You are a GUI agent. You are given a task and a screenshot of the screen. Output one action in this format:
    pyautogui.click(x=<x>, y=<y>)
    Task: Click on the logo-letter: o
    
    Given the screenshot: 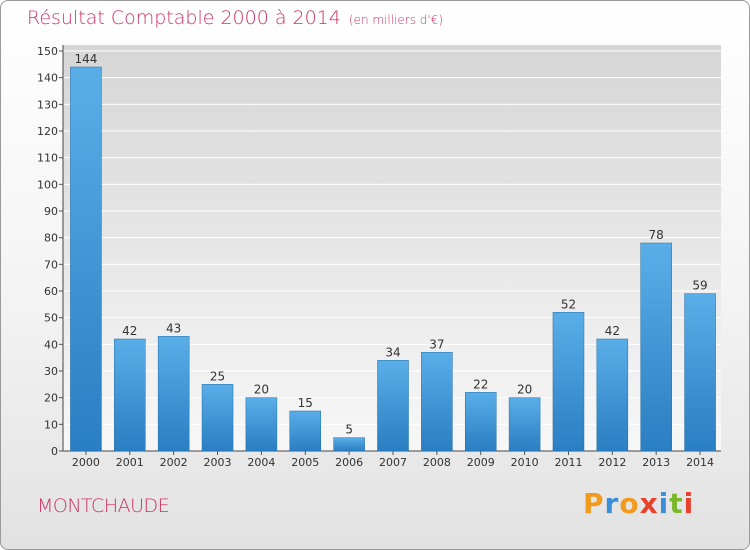 What is the action you would take?
    pyautogui.click(x=629, y=503)
    